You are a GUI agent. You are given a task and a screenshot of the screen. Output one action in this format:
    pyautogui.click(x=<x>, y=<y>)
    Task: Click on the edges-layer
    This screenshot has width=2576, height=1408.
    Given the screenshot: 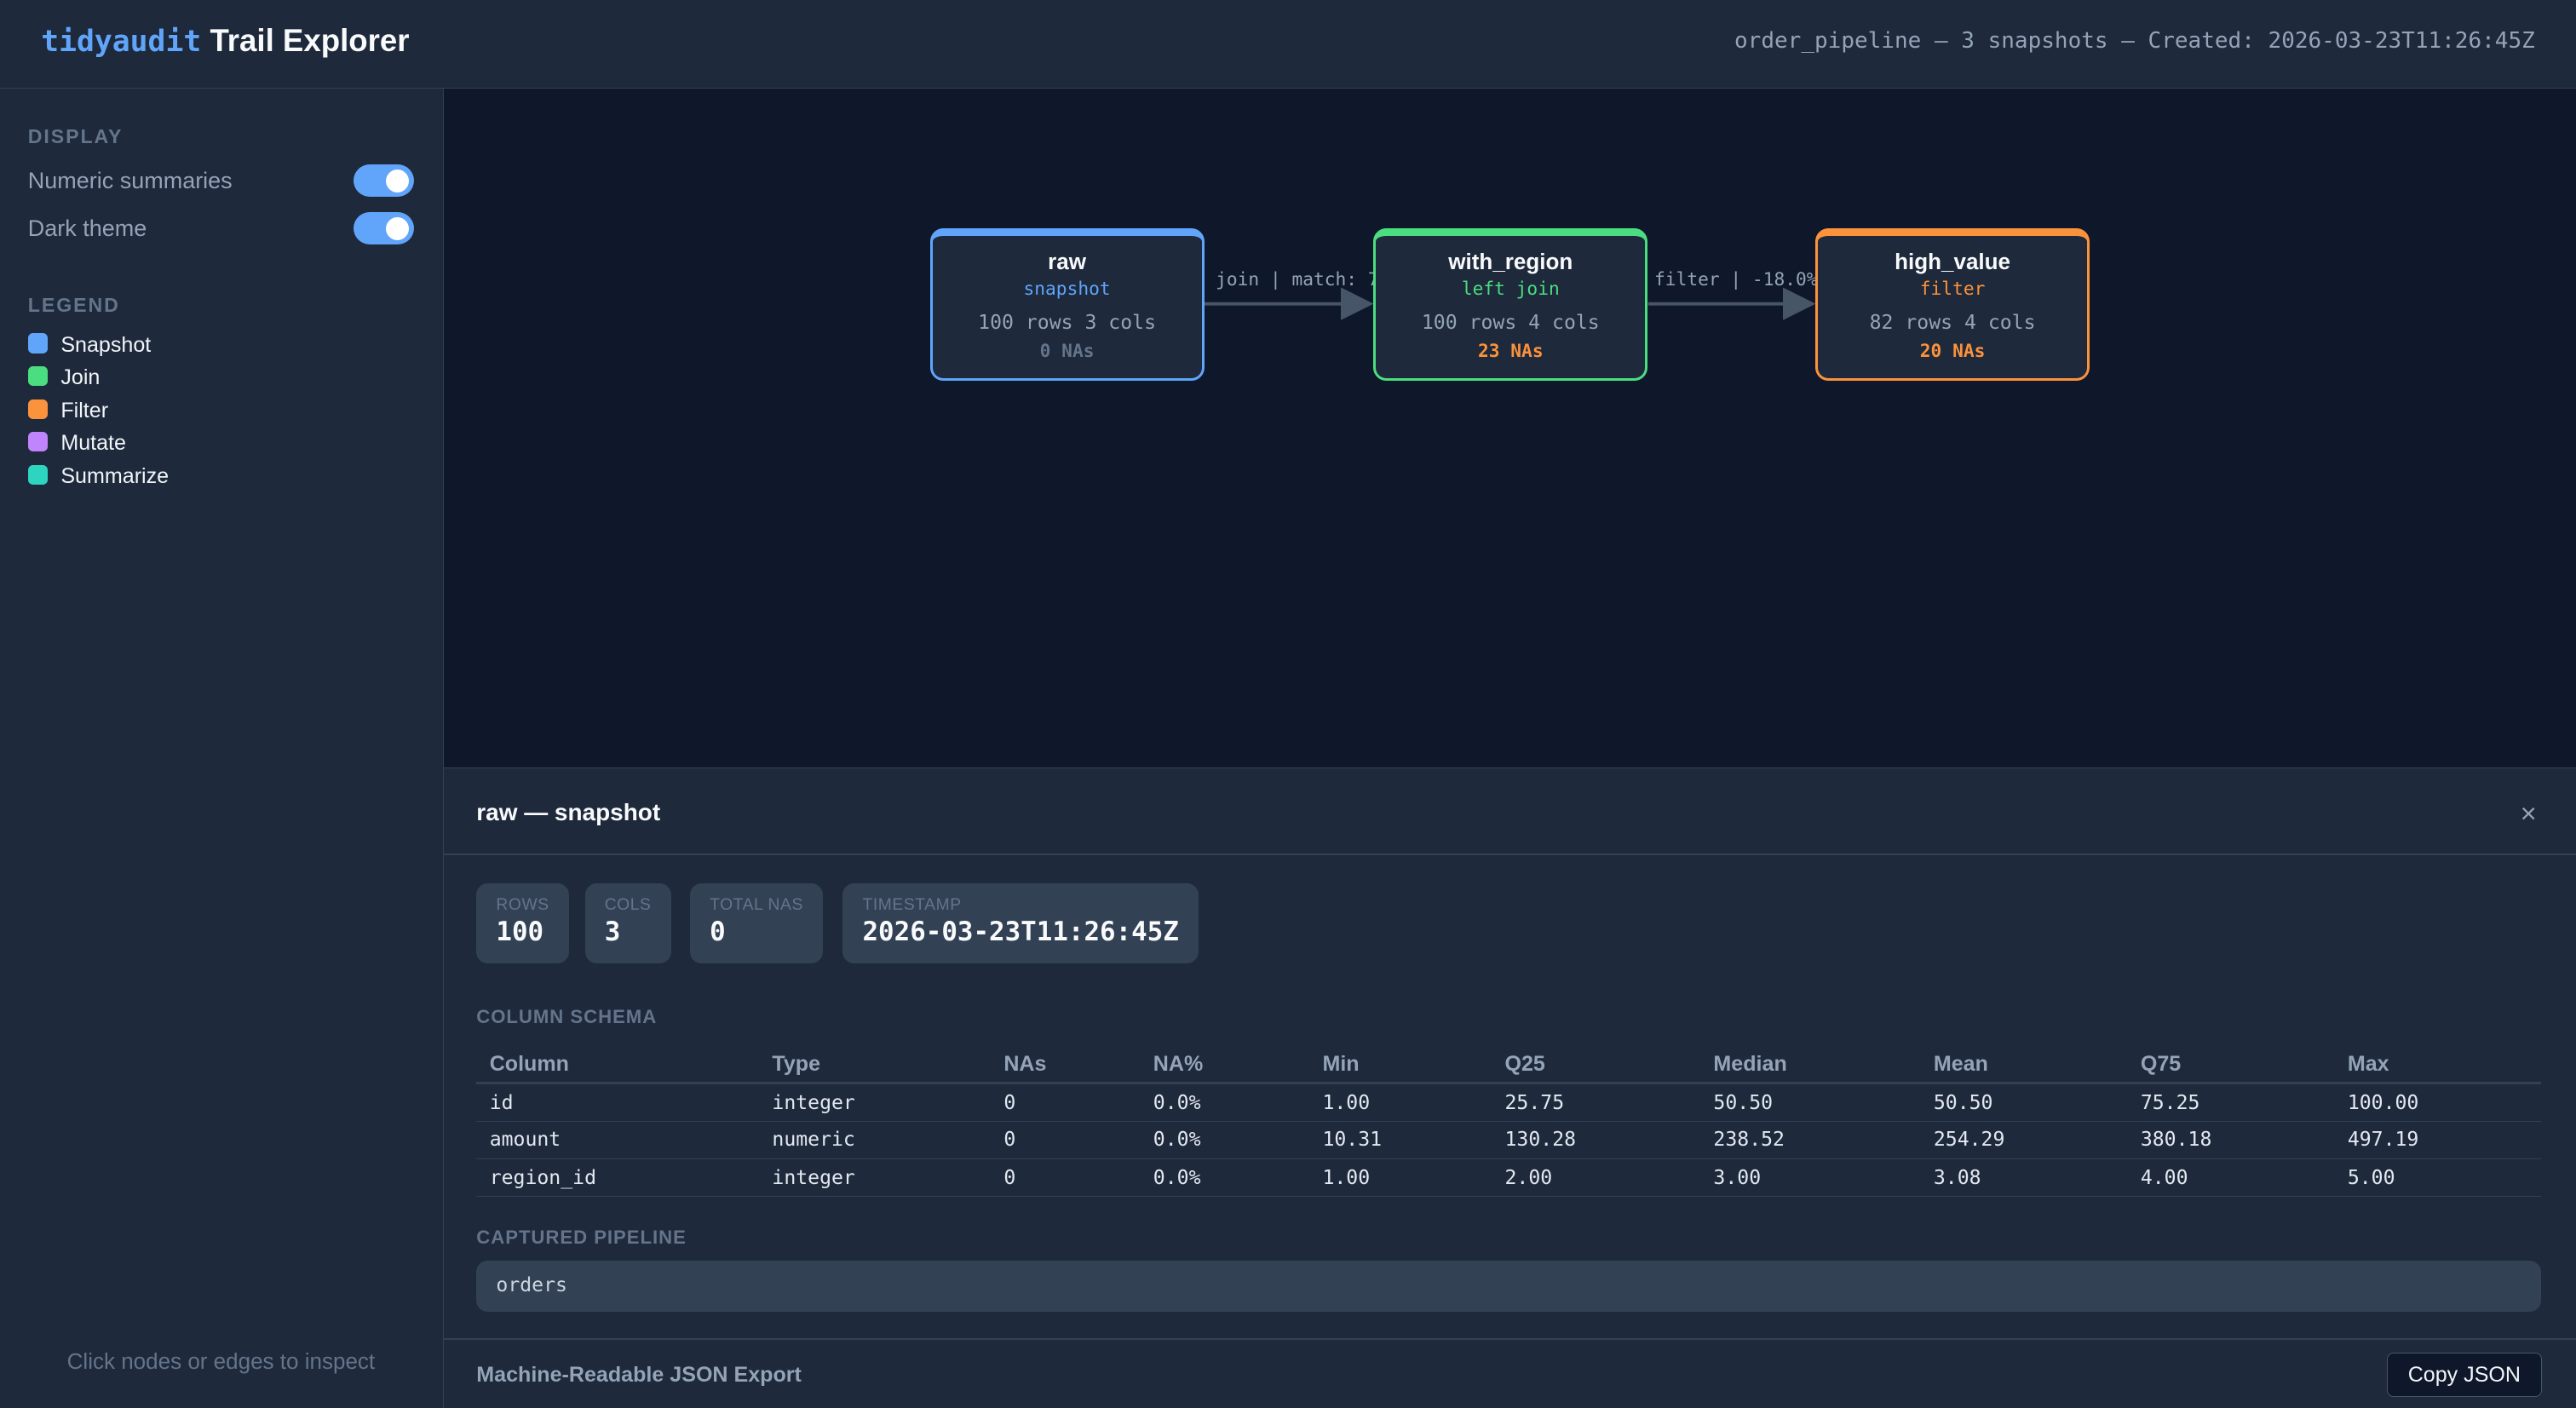 What is the action you would take?
    pyautogui.click(x=1510, y=304)
    